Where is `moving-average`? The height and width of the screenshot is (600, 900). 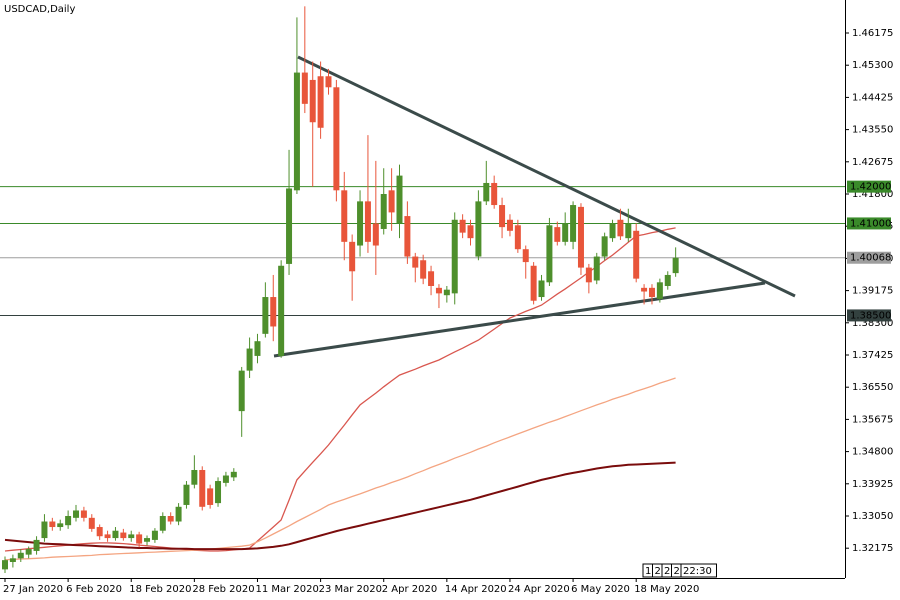 moving-average is located at coordinates (340, 506).